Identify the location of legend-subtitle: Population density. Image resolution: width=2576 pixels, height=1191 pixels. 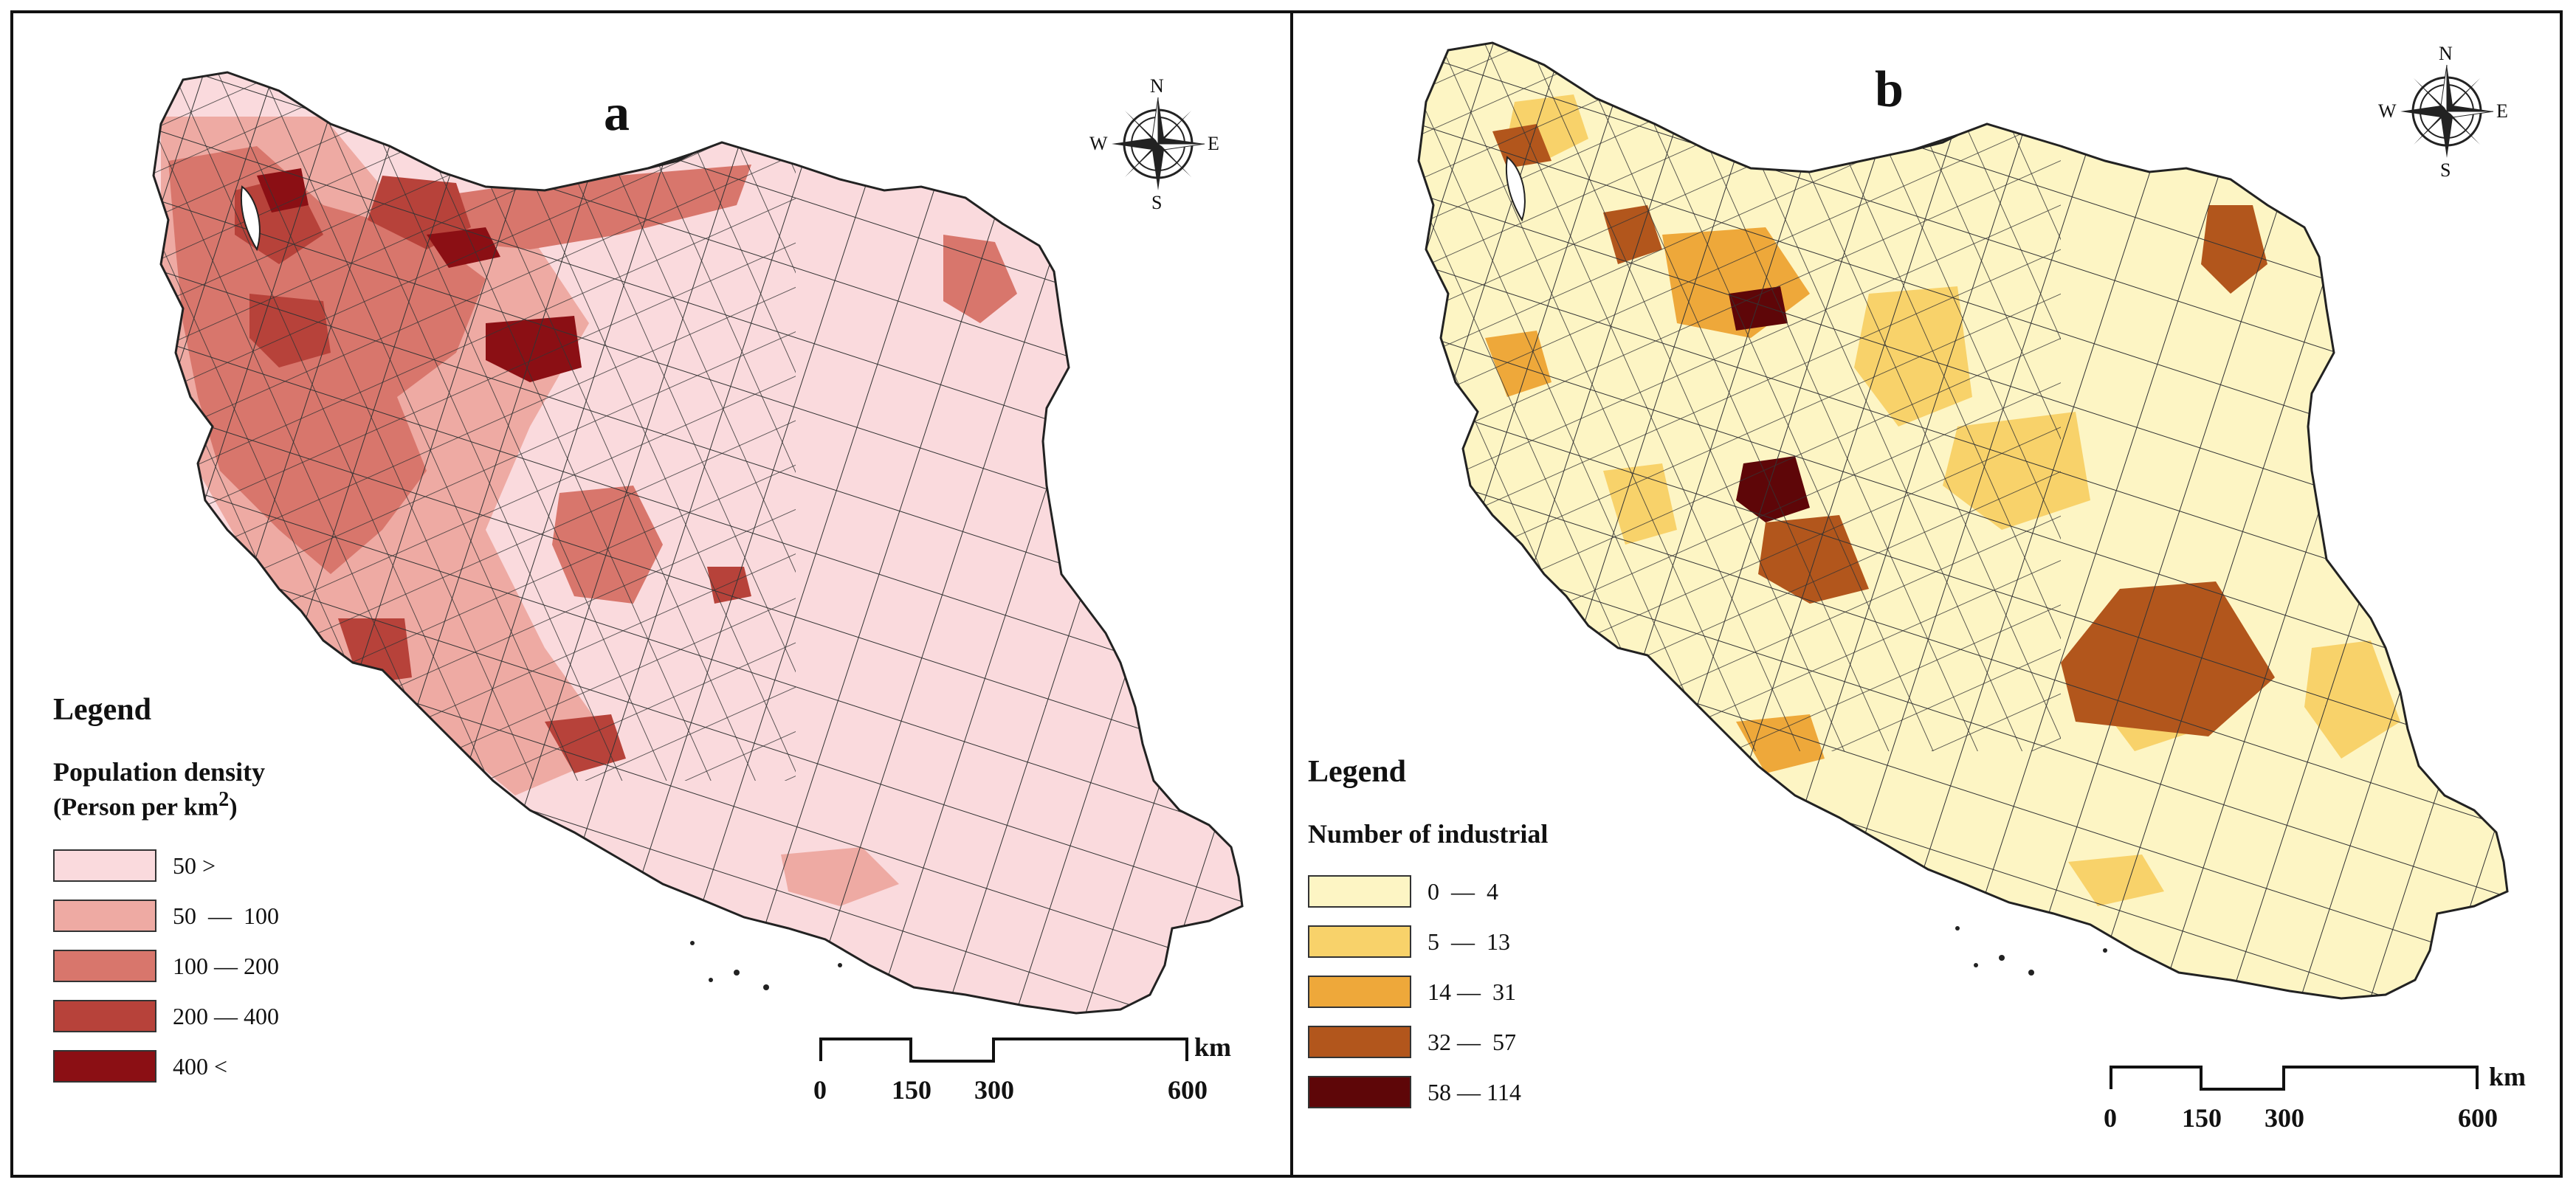
(160, 772).